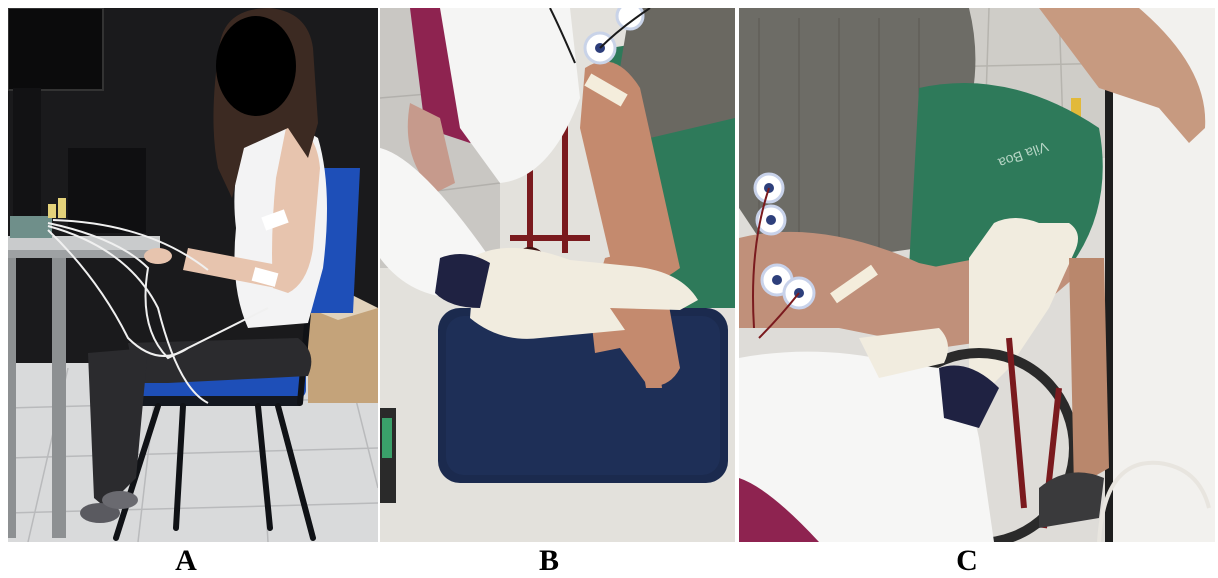 The width and height of the screenshot is (1218, 578). What do you see at coordinates (256, 66) in the screenshot?
I see `face-mask` at bounding box center [256, 66].